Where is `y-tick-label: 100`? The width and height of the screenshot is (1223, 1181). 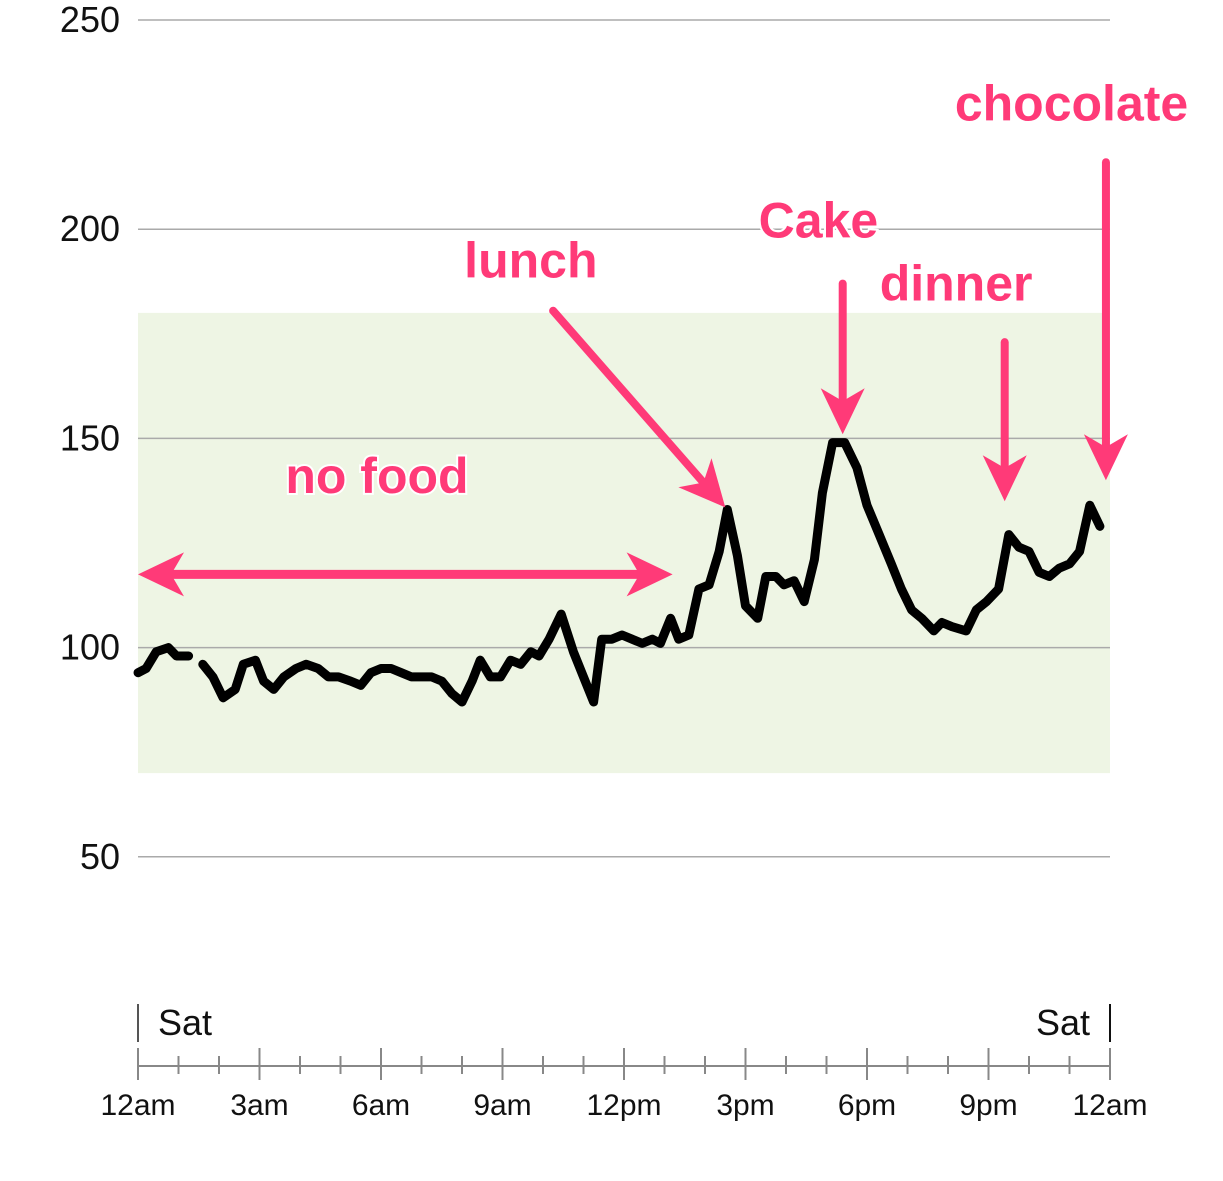
y-tick-label: 100 is located at coordinates (90, 647).